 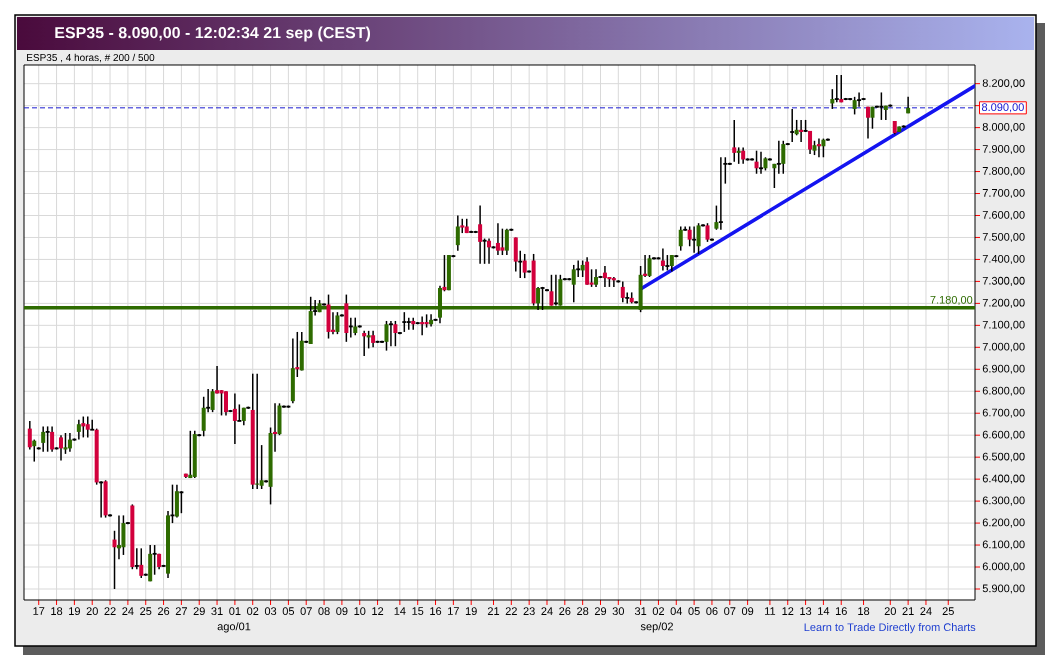 I want to click on y-tick-label: 7.300,00, so click(x=1003, y=281).